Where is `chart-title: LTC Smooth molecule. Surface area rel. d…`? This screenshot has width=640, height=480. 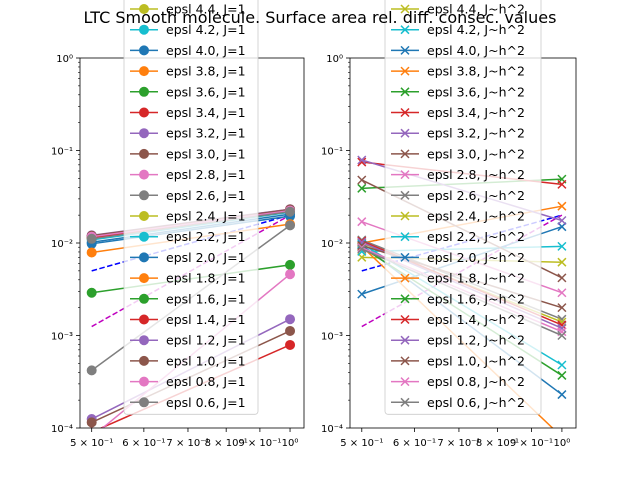
chart-title: LTC Smooth molecule. Surface area rel. d… is located at coordinates (320, 17).